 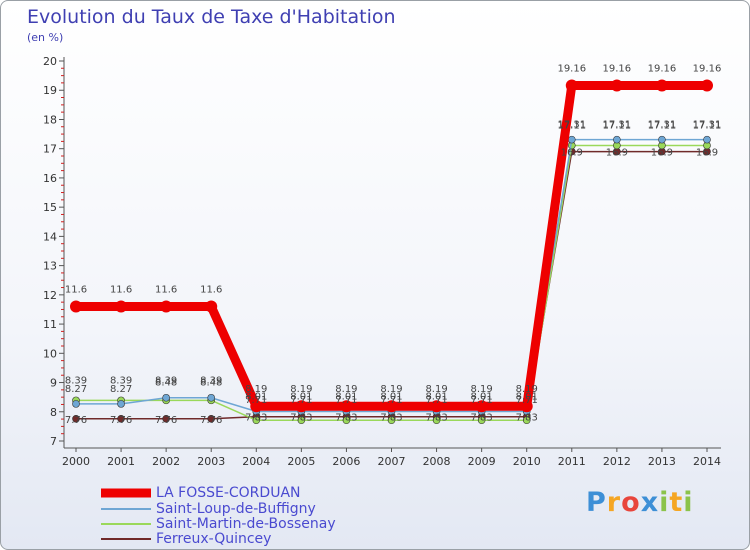 What do you see at coordinates (211, 461) in the screenshot?
I see `x-tick-label: 2003` at bounding box center [211, 461].